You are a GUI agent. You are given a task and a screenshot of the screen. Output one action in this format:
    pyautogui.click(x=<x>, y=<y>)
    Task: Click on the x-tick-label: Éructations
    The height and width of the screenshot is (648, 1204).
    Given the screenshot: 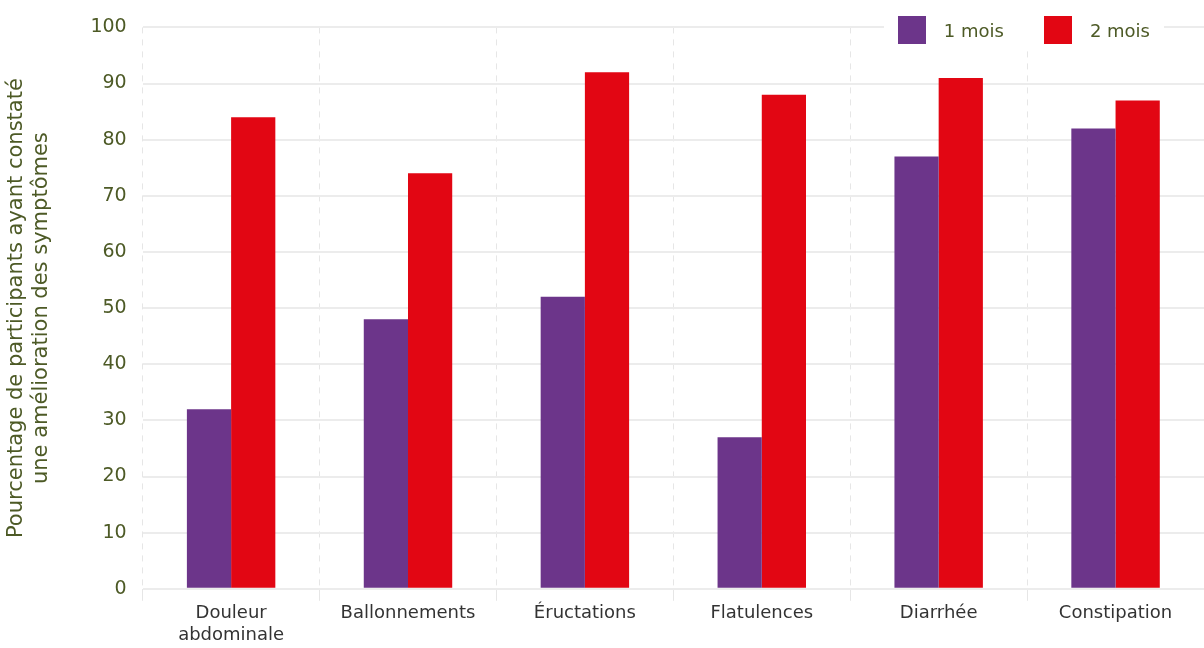 What is the action you would take?
    pyautogui.click(x=584, y=612)
    